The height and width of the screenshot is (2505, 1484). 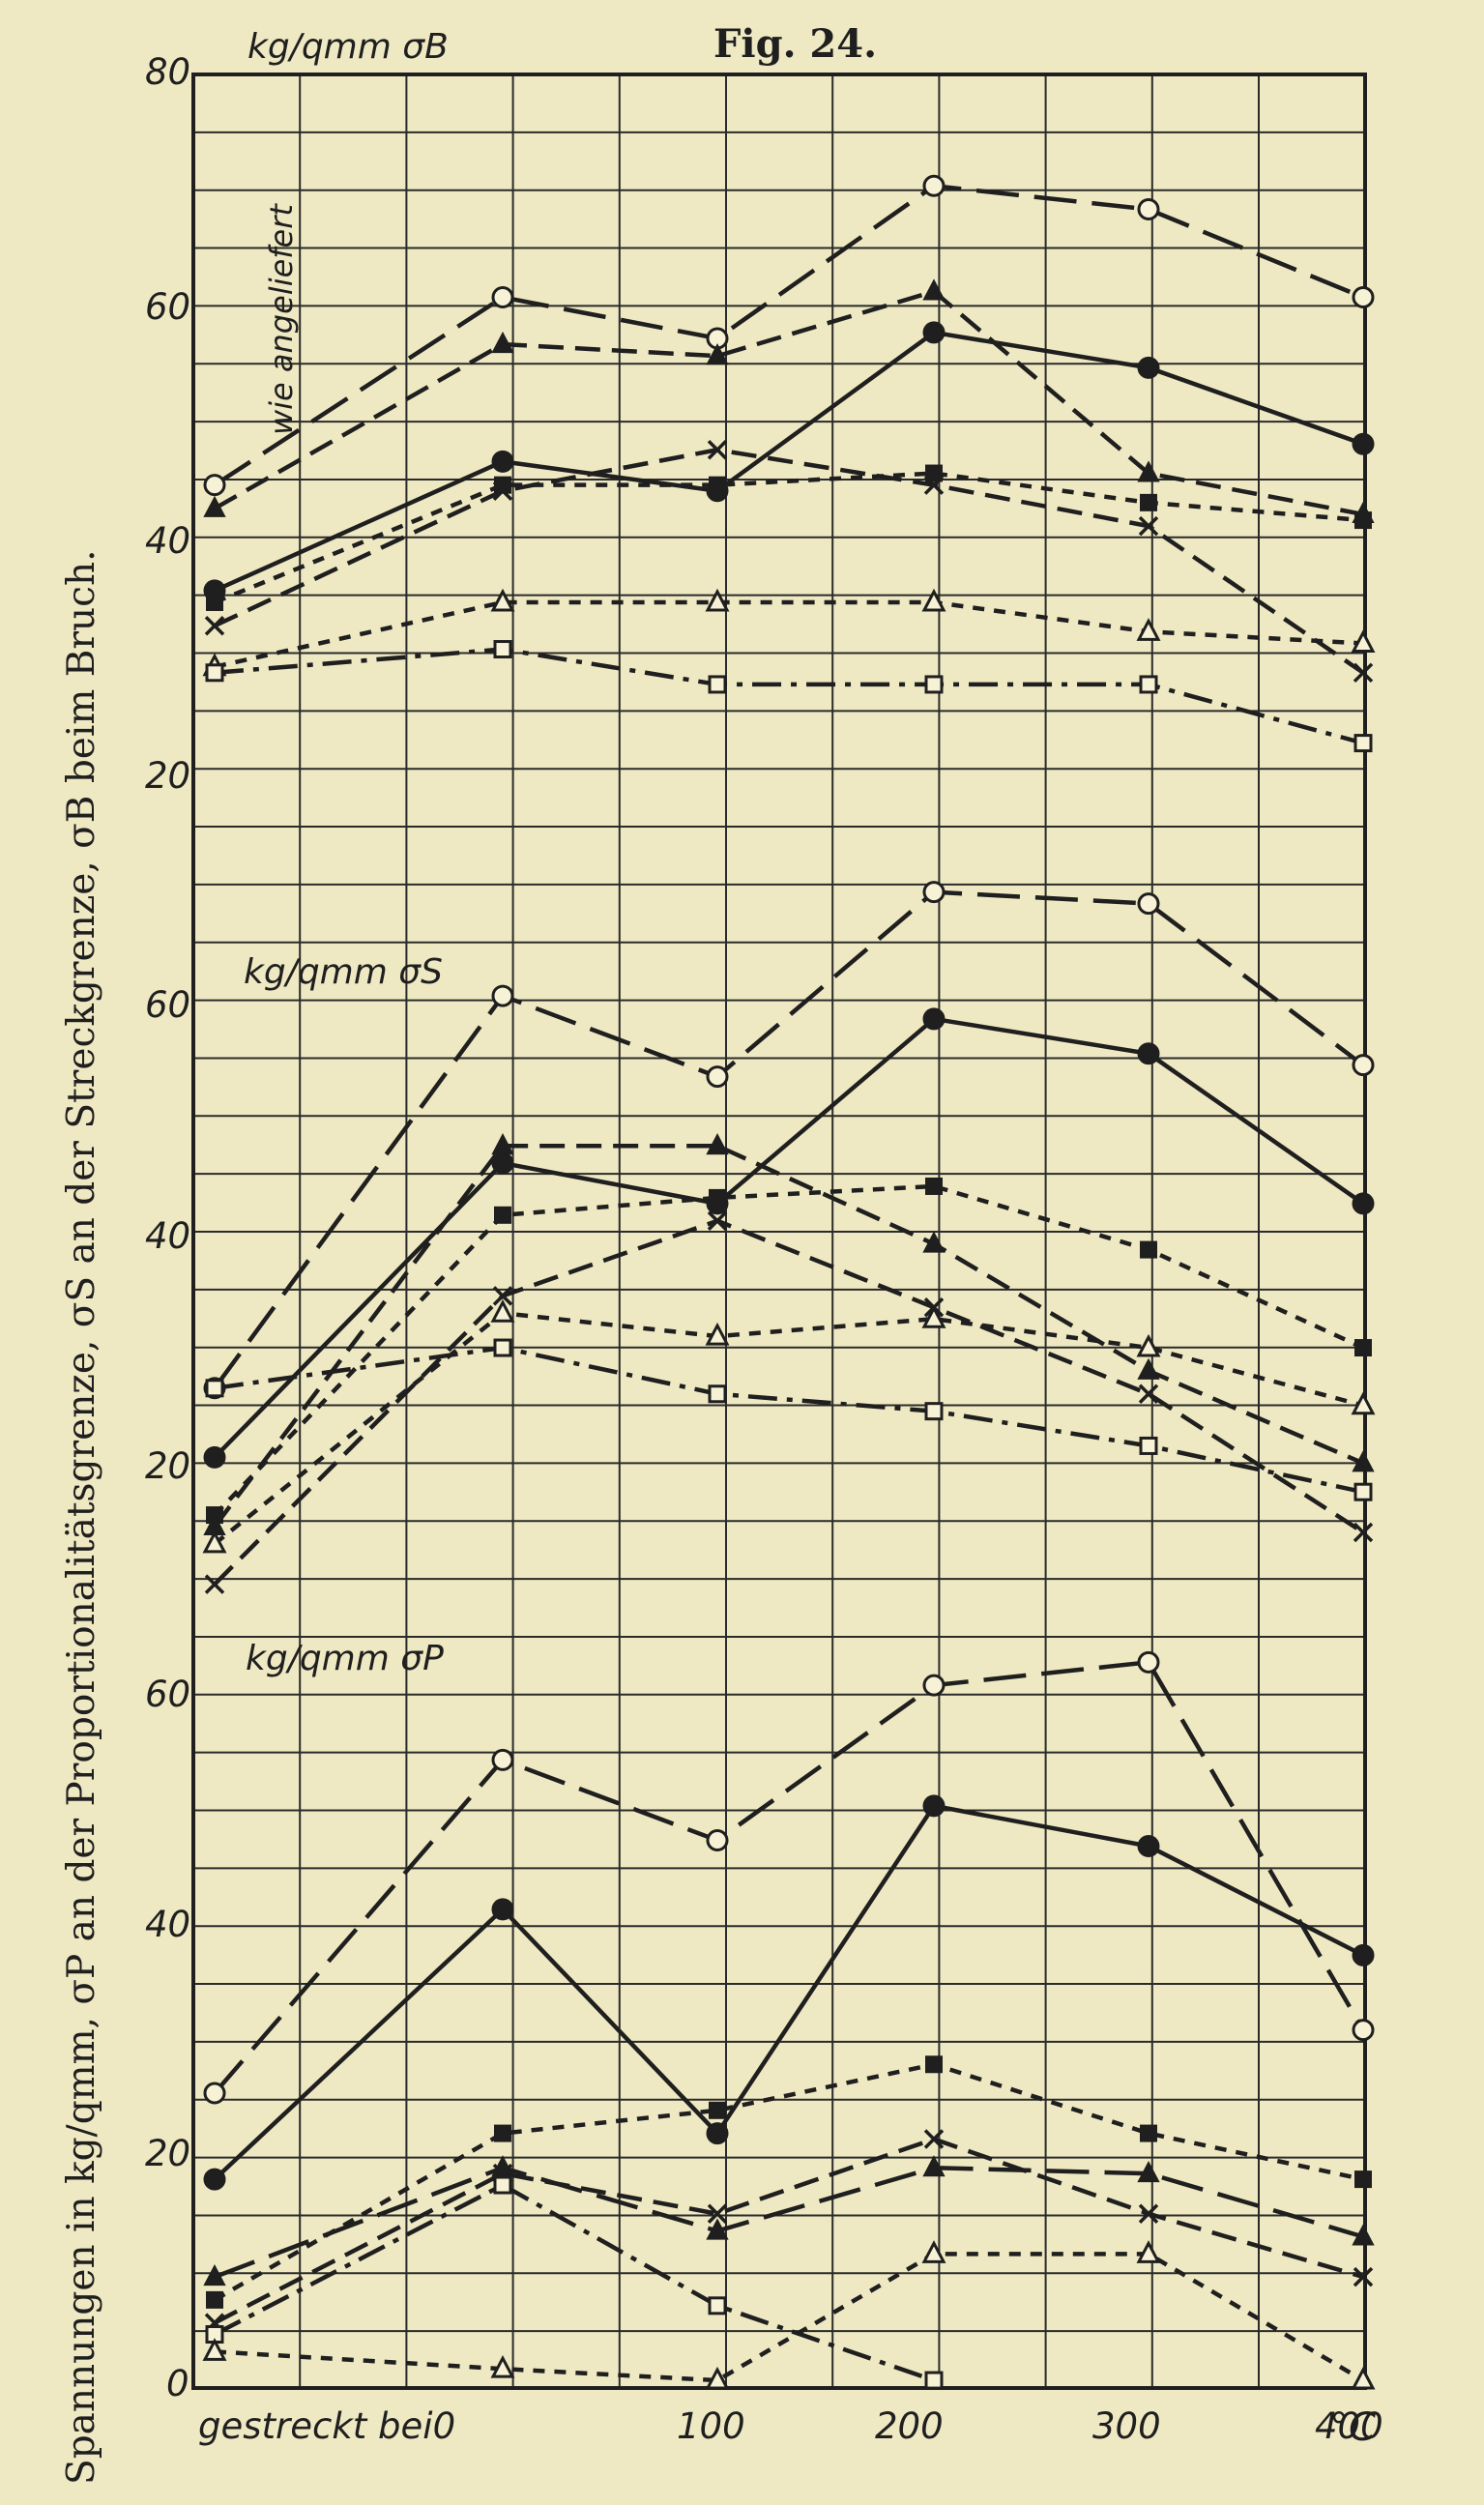 I want to click on y-tick-label: 0, so click(x=178, y=2383).